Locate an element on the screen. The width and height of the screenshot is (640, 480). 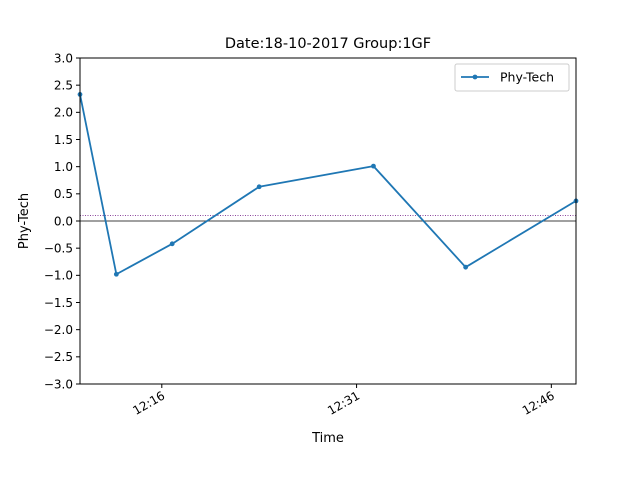
y-axis-title: Phy-Tech is located at coordinates (24, 221).